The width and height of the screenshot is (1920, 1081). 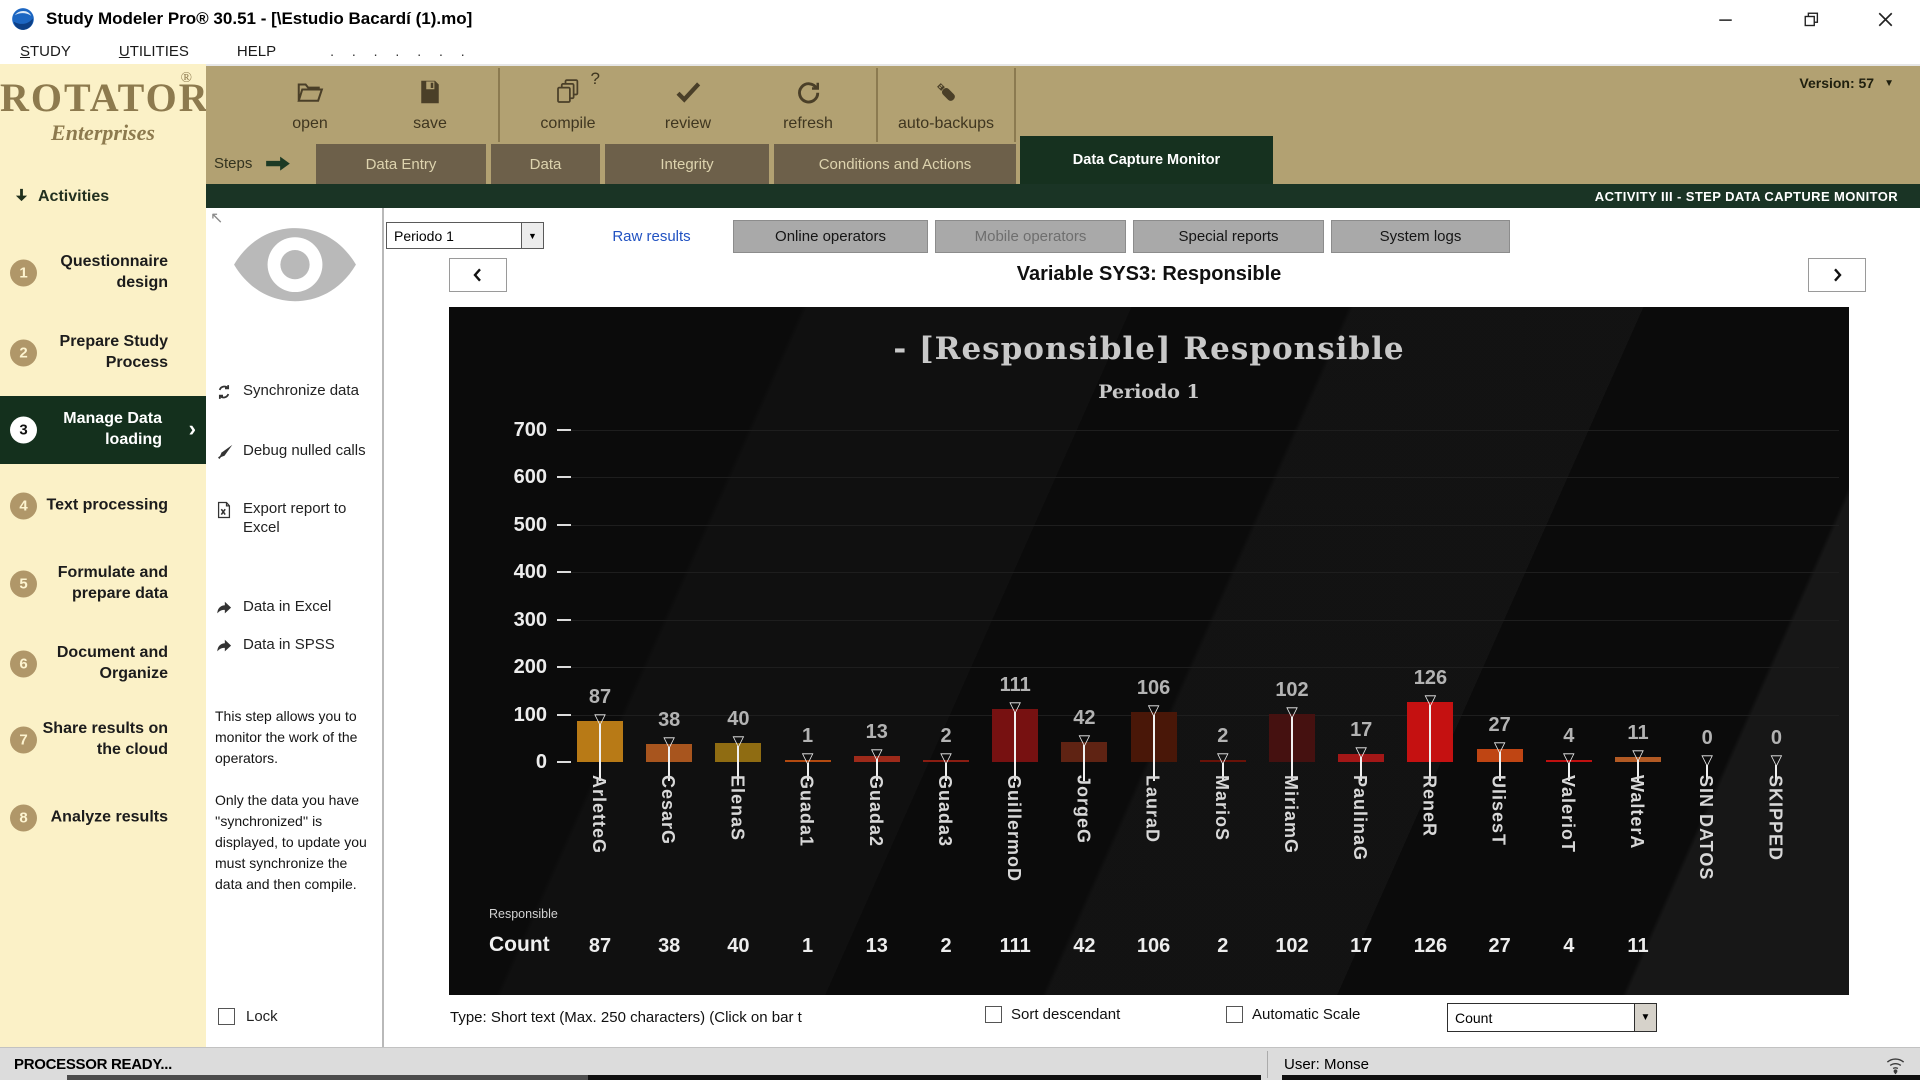 I want to click on menu-study: STUDY, so click(x=45, y=51).